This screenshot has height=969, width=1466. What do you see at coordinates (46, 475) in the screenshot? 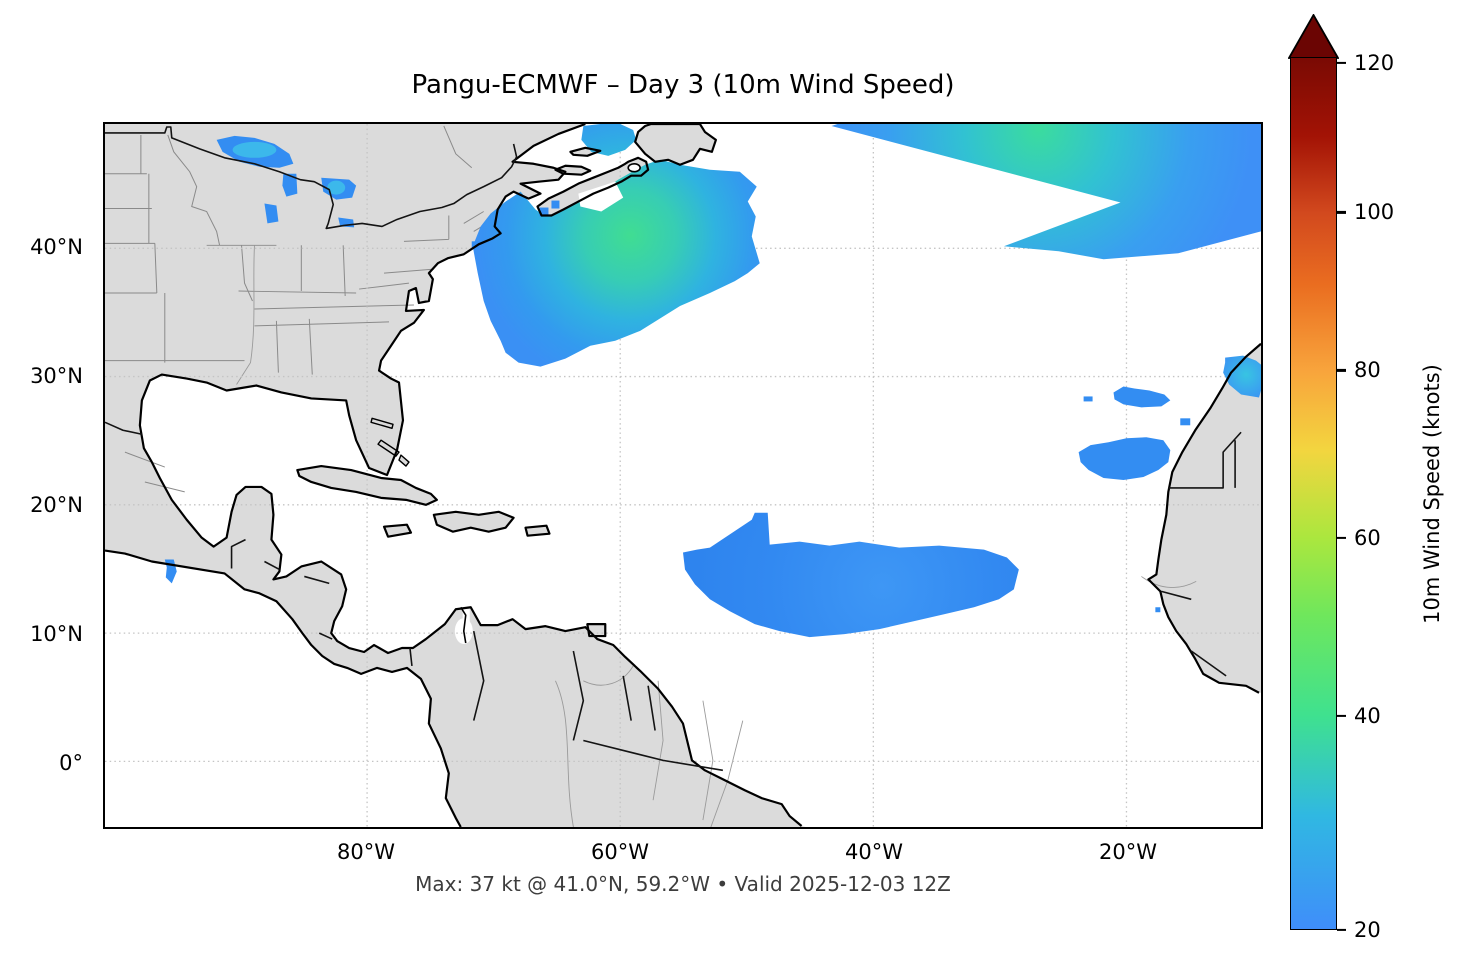
I see `y-axis-tick-labels: 40°N 30°N 20°N 10°N 0°` at bounding box center [46, 475].